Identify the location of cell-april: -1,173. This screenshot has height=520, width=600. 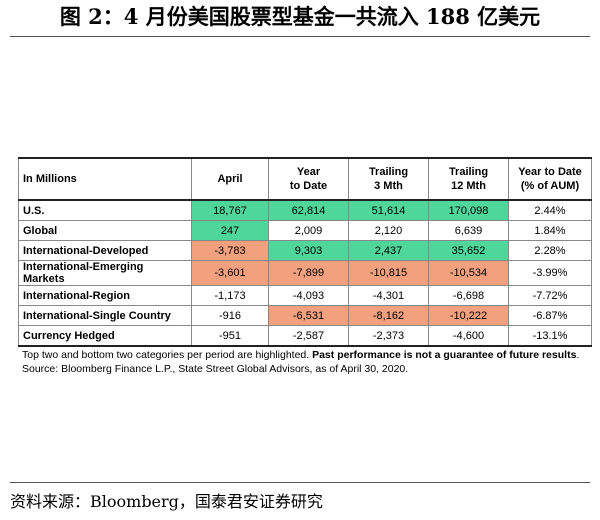
(230, 295).